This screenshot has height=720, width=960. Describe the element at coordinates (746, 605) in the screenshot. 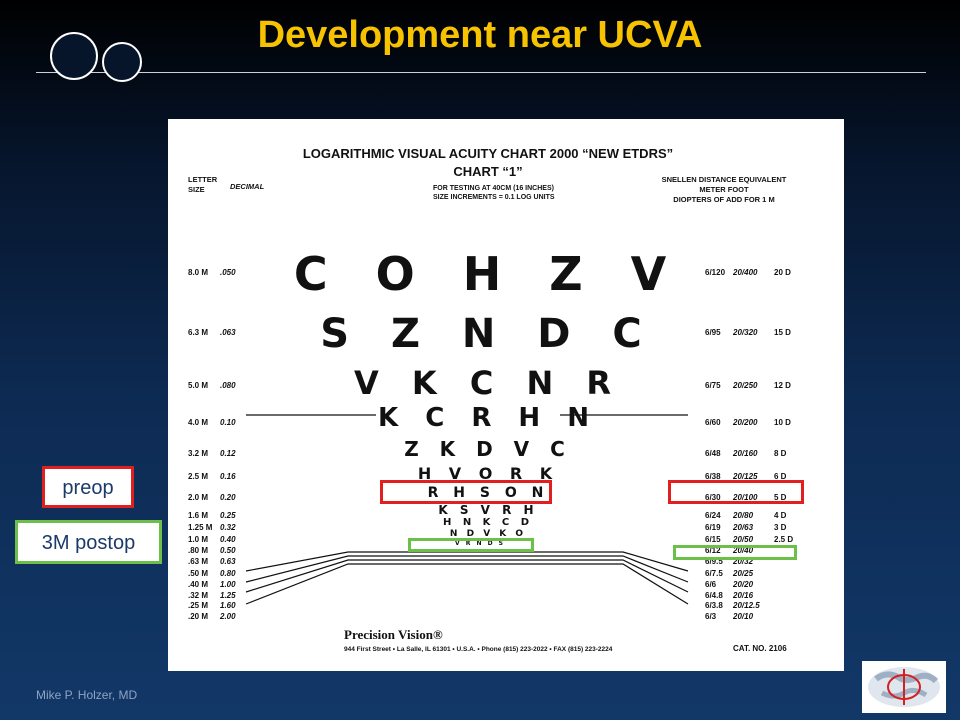

I see `row-snellen-foot: 20/12.5` at that location.